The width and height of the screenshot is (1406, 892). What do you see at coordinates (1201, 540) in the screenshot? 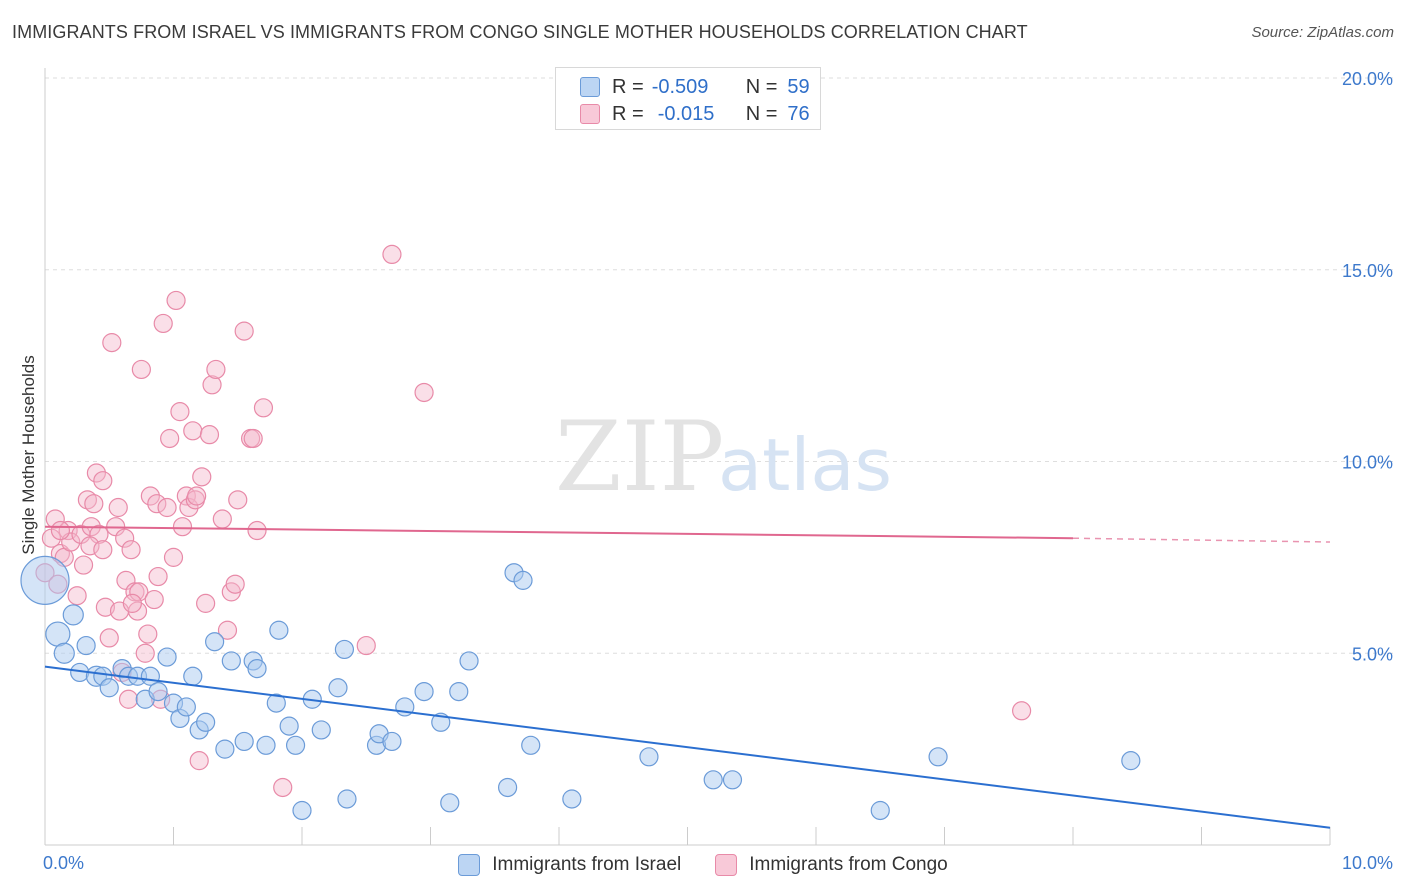
I see `congo-trend-extension` at bounding box center [1201, 540].